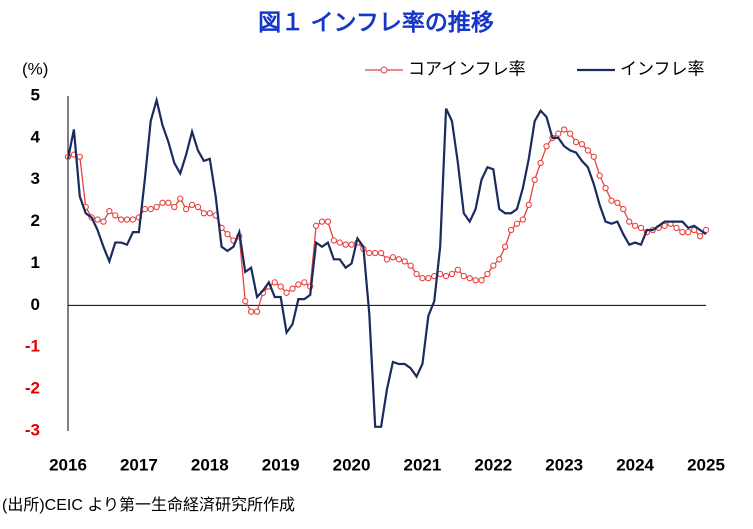 Image resolution: width=753 pixels, height=529 pixels. Describe the element at coordinates (376, 22) in the screenshot. I see `chart-title: 図１ インフレ率の推移` at that location.